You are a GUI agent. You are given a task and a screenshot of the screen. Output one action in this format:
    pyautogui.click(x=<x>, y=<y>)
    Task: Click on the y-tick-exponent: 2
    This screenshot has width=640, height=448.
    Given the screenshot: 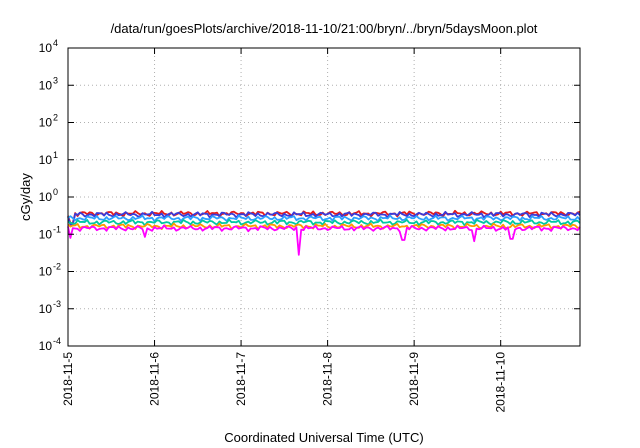 What is the action you would take?
    pyautogui.click(x=55, y=118)
    